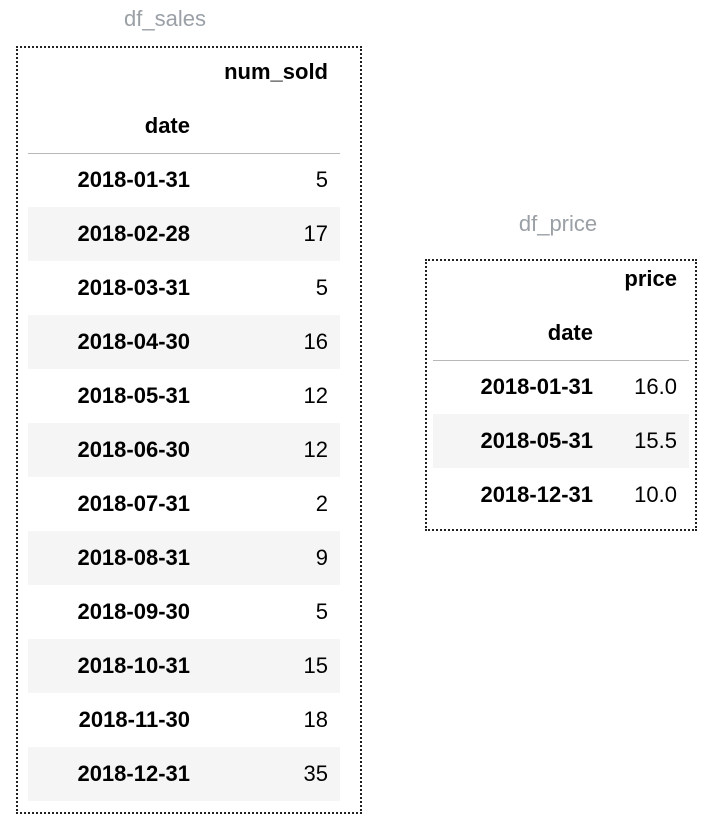  I want to click on row-index-date: 2018-11-30, so click(134, 719).